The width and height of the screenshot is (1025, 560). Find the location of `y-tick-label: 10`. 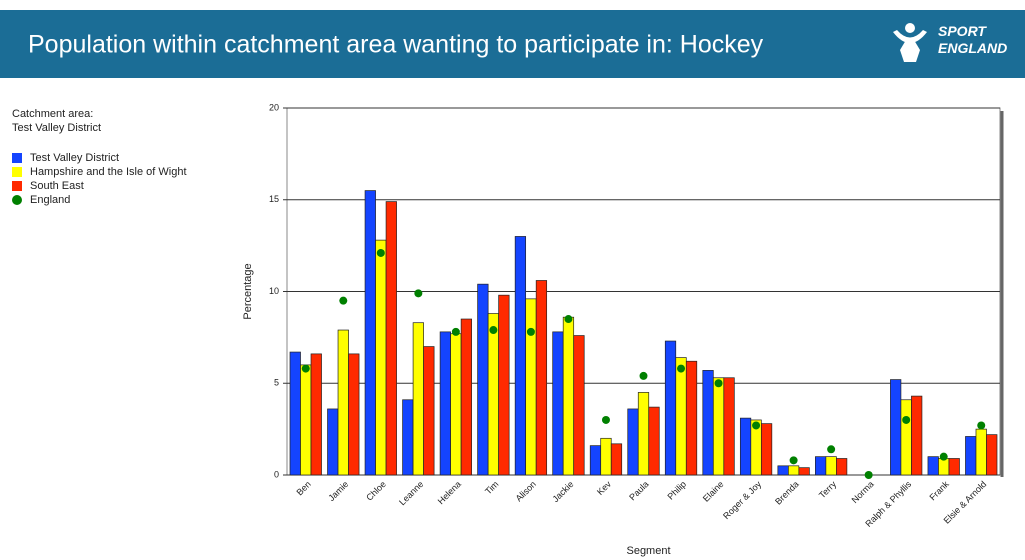

y-tick-label: 10 is located at coordinates (274, 291).